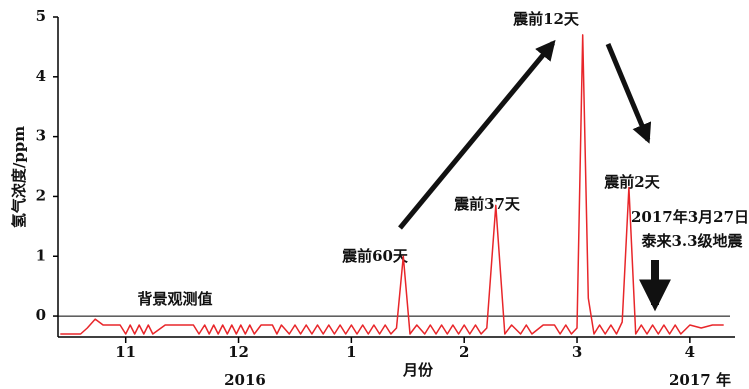 The width and height of the screenshot is (749, 389). Describe the element at coordinates (125, 352) in the screenshot. I see `x-tick-label: 11` at that location.